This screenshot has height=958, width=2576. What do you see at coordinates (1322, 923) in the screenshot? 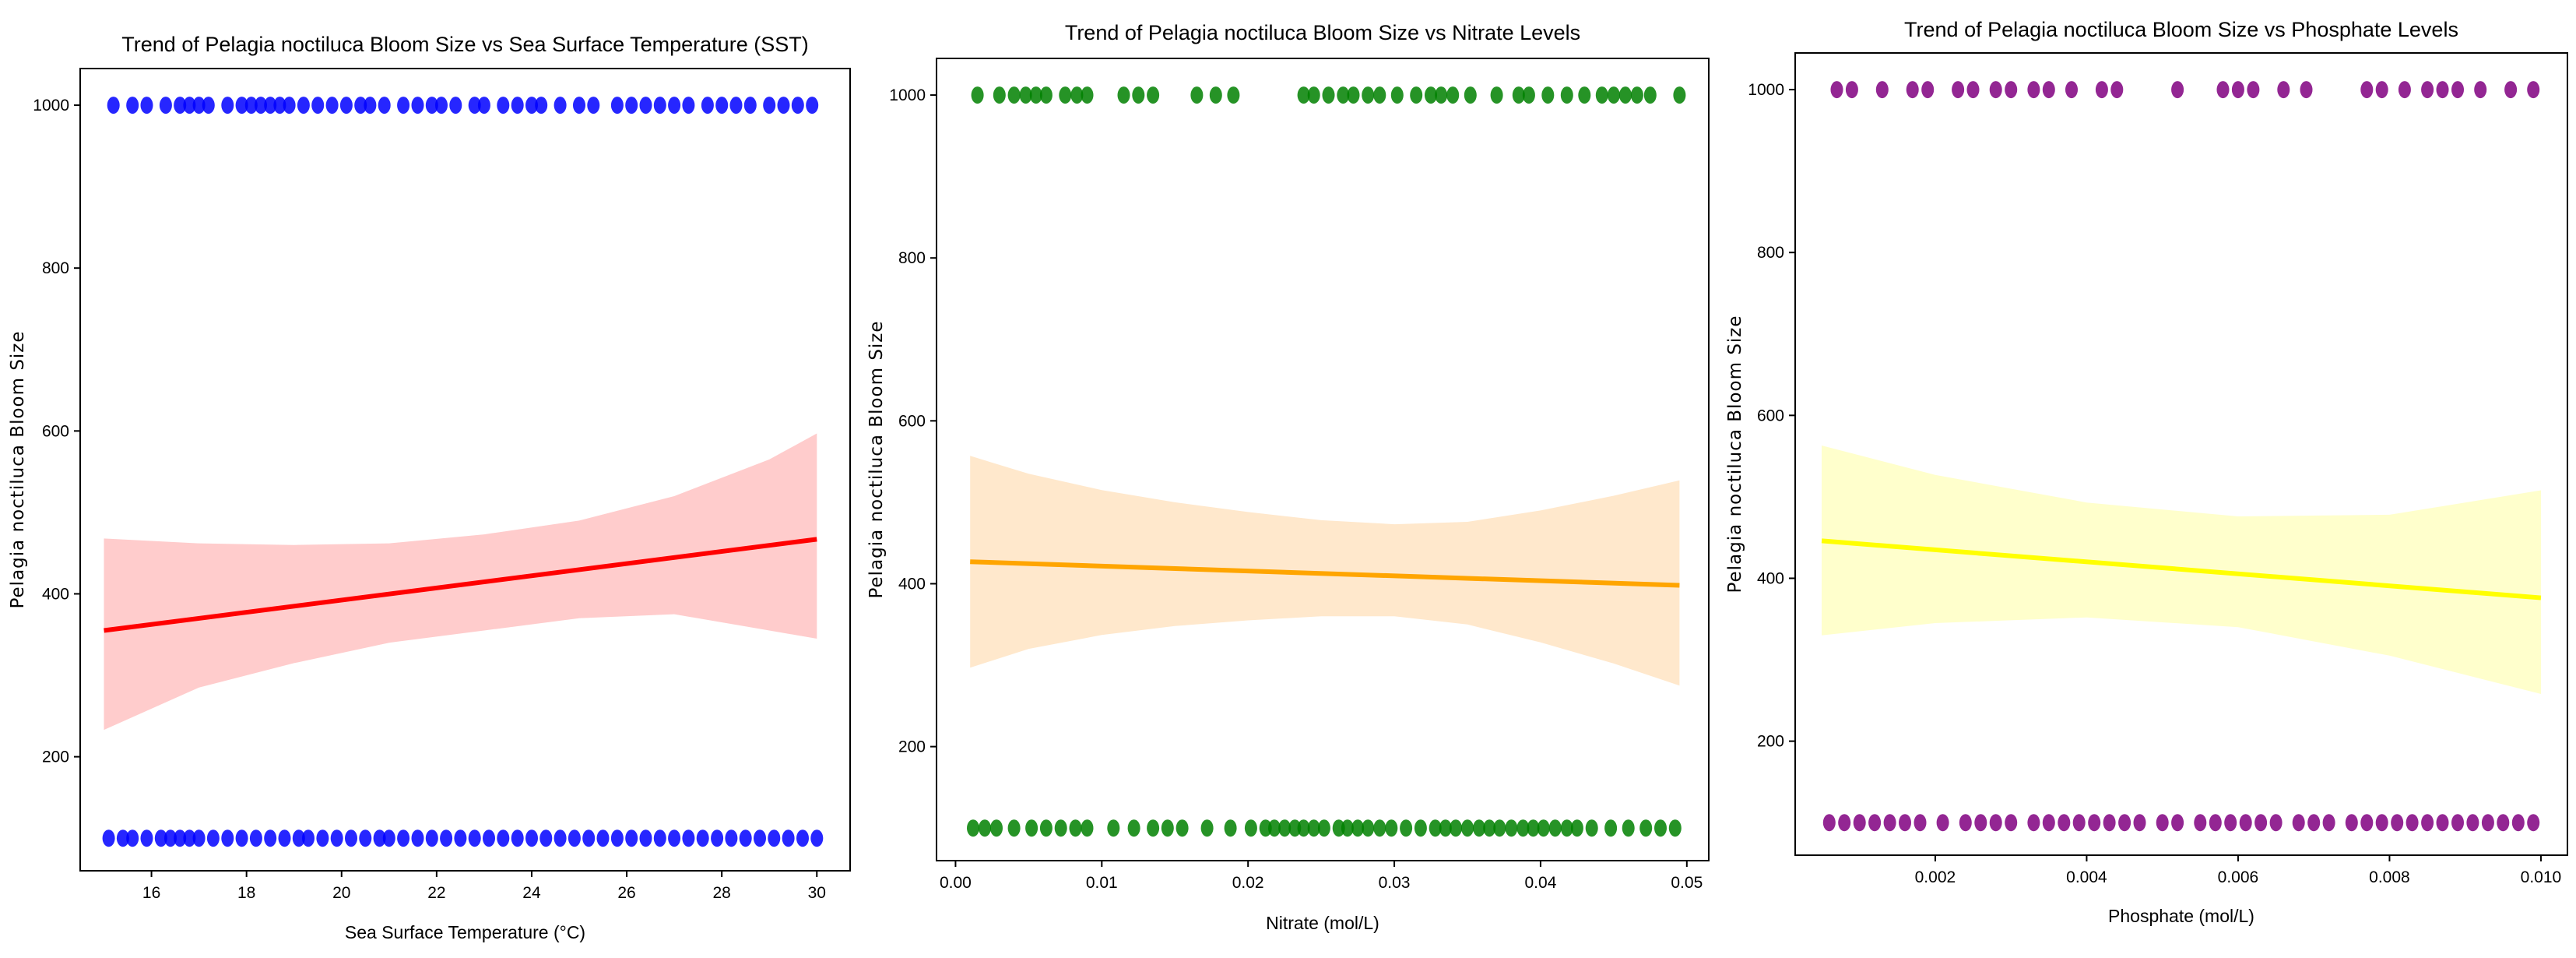
I see `x-axis-label: Nitrate (mol/L)` at bounding box center [1322, 923].